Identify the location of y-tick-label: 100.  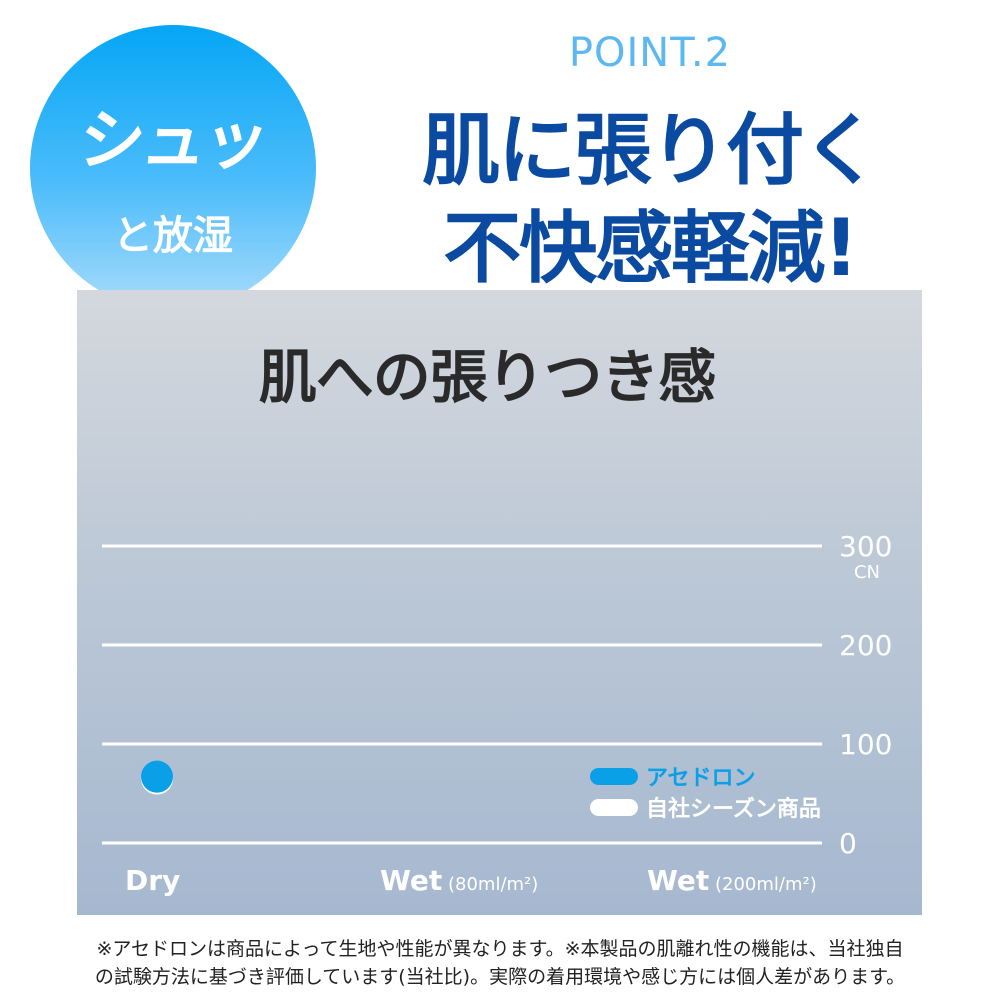
(865, 744).